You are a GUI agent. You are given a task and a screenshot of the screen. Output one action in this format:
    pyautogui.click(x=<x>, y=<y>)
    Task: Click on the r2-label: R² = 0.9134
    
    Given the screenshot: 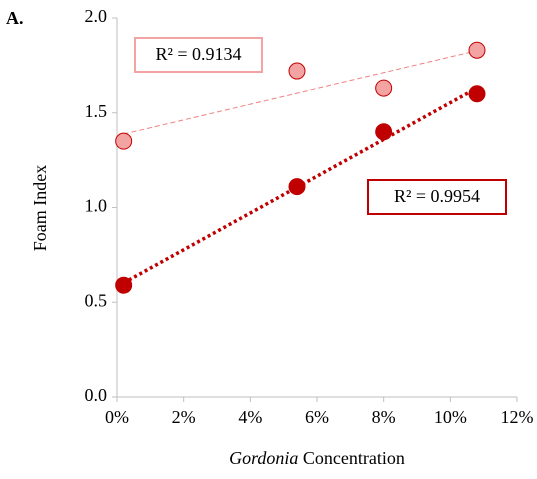 What is the action you would take?
    pyautogui.click(x=198, y=54)
    